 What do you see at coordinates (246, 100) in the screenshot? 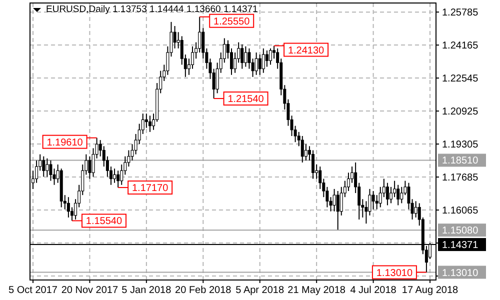
I see `annotation: 1.21540` at bounding box center [246, 100].